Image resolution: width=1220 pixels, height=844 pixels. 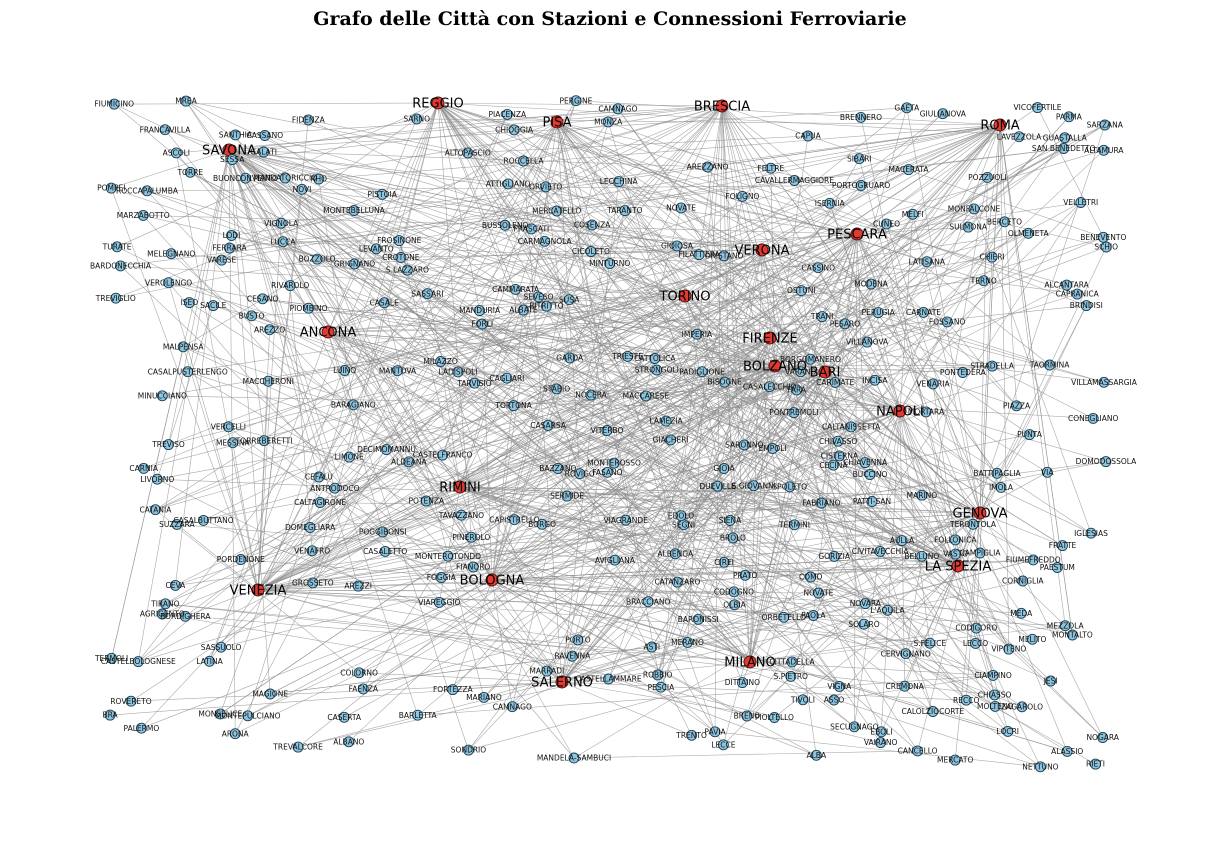 What do you see at coordinates (879, 312) in the screenshot?
I see `station-label: PERUGIA` at bounding box center [879, 312].